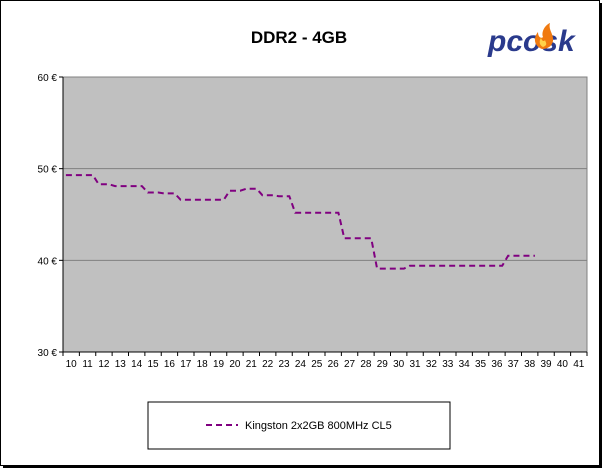 The image size is (602, 468). What do you see at coordinates (48, 170) in the screenshot?
I see `y-tick-label: 50 €` at bounding box center [48, 170].